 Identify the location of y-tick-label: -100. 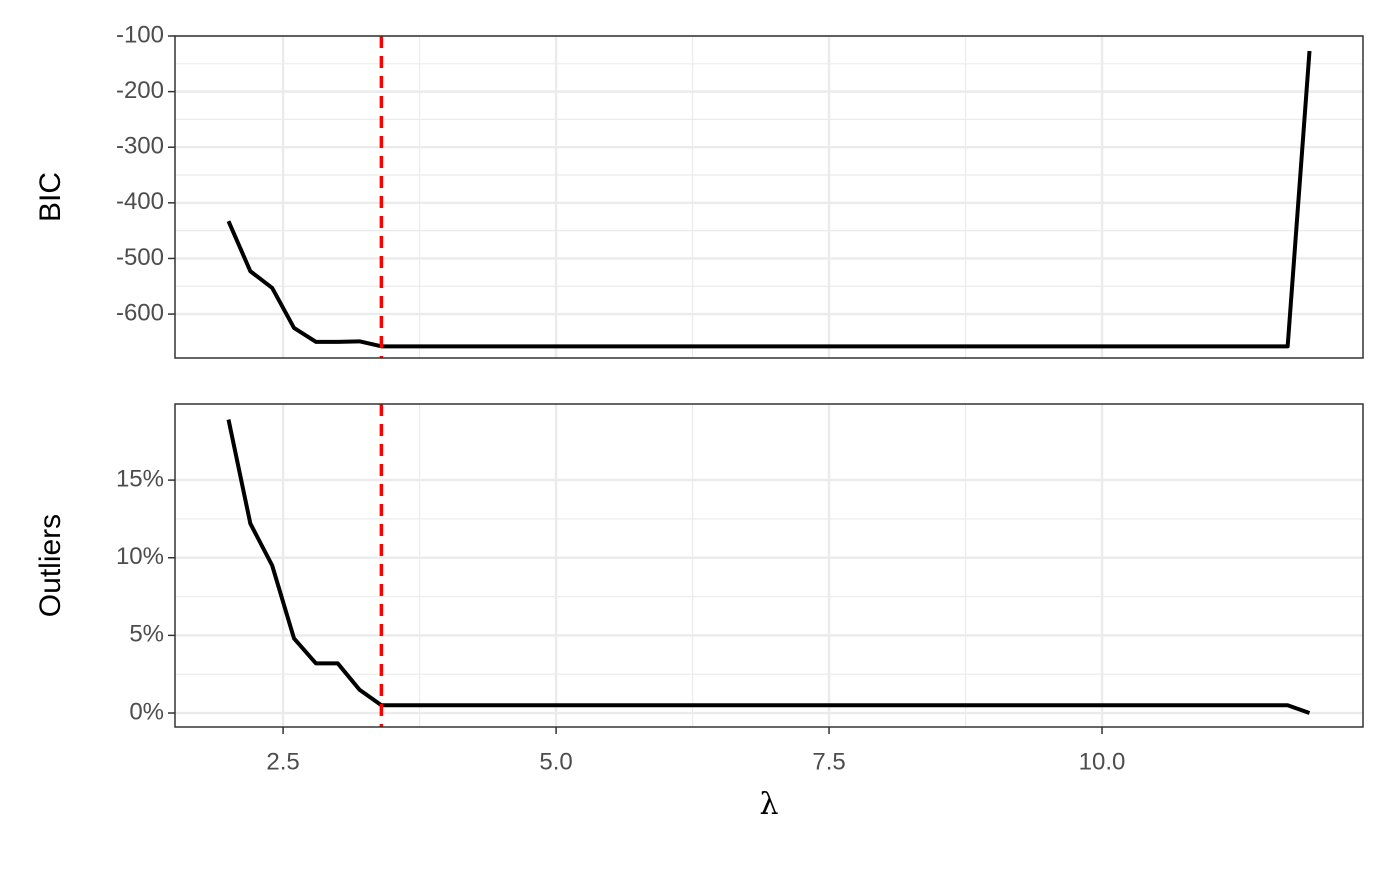
(140, 34).